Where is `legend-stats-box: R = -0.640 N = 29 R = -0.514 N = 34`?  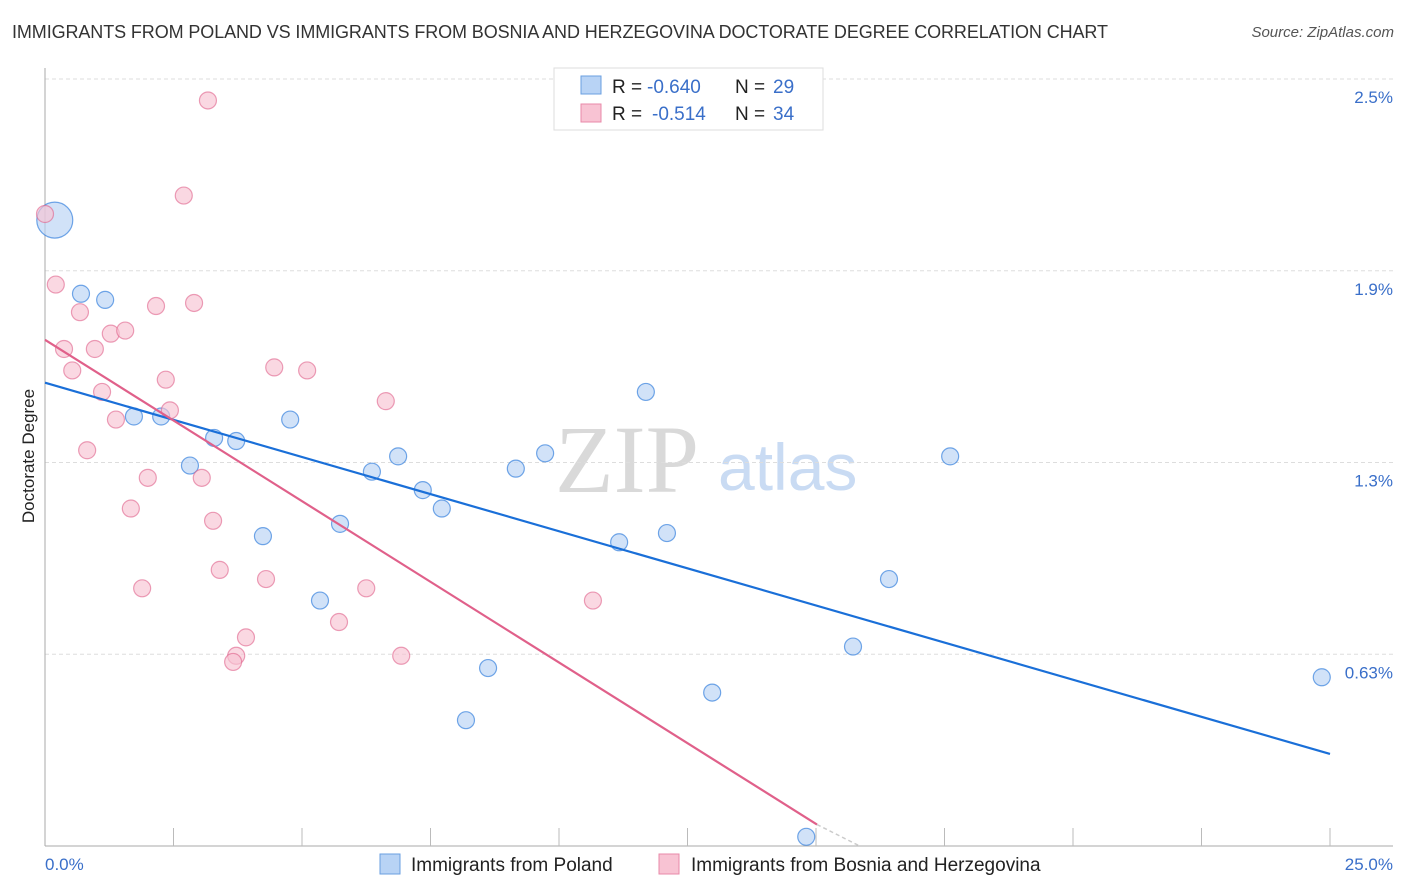
legend-stats-box: R = -0.640 N = 29 R = -0.514 N = 34 is located at coordinates (688, 99).